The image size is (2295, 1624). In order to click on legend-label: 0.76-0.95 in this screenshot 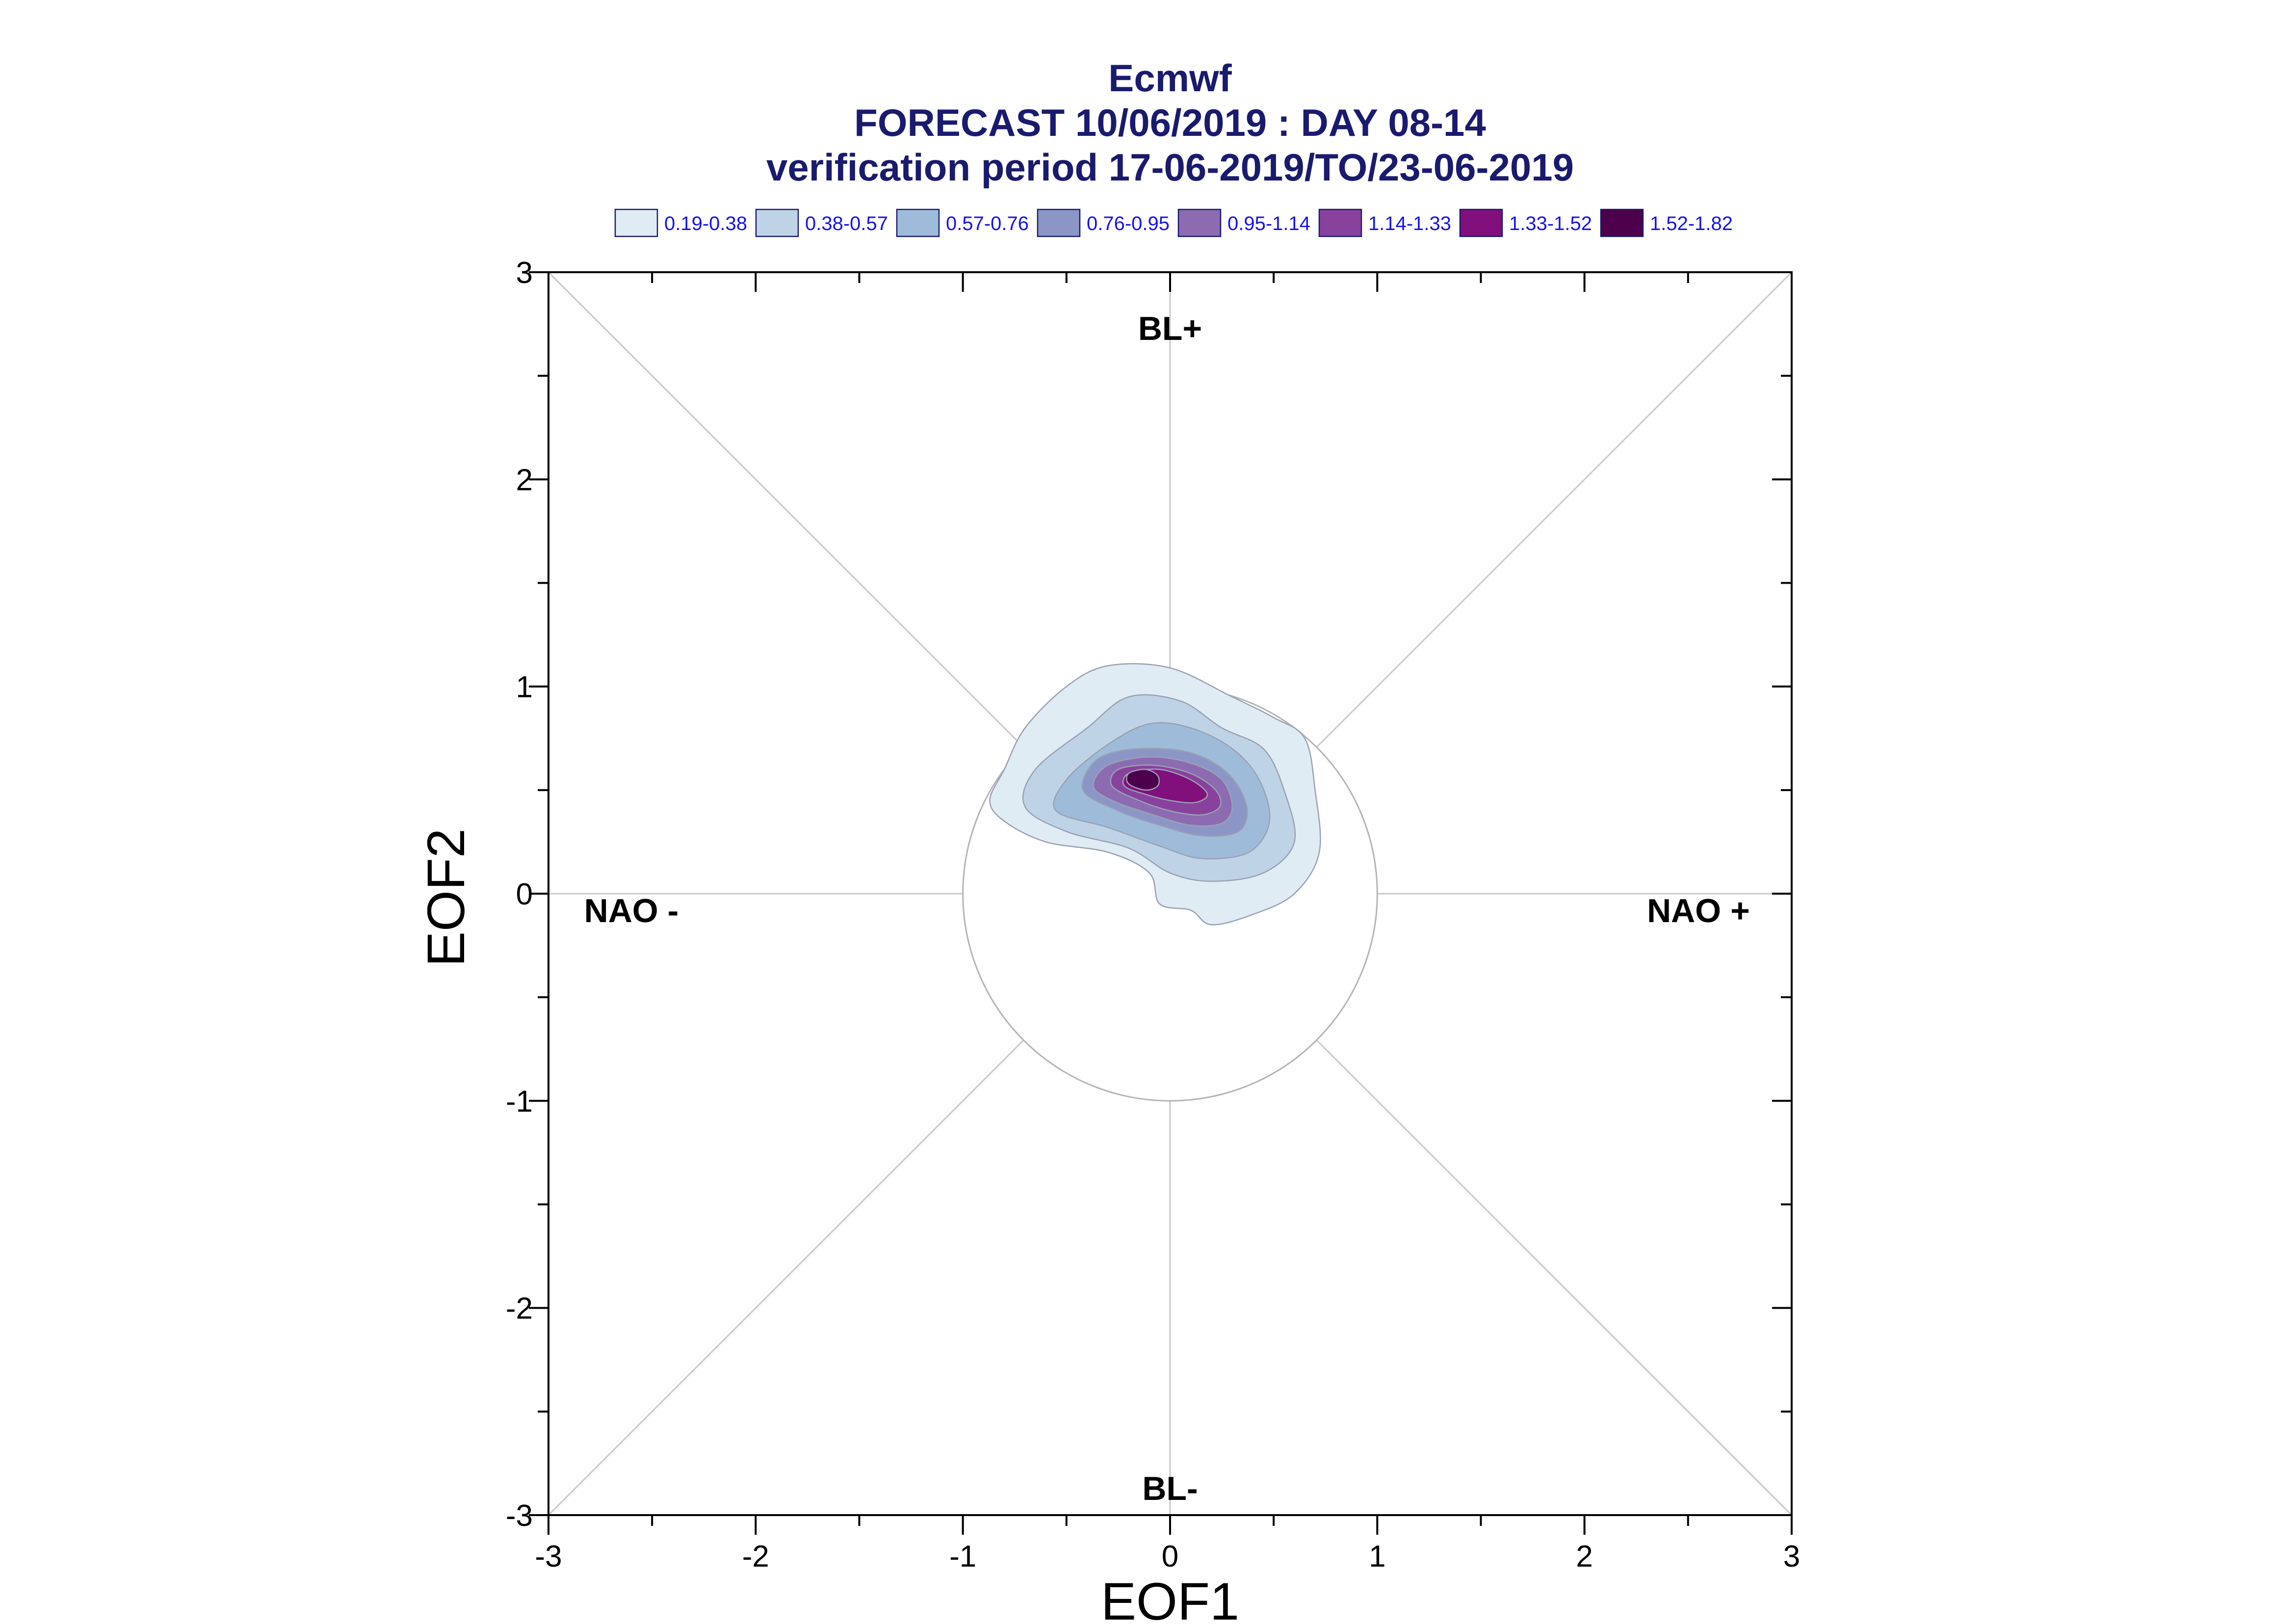, I will do `click(1128, 223)`.